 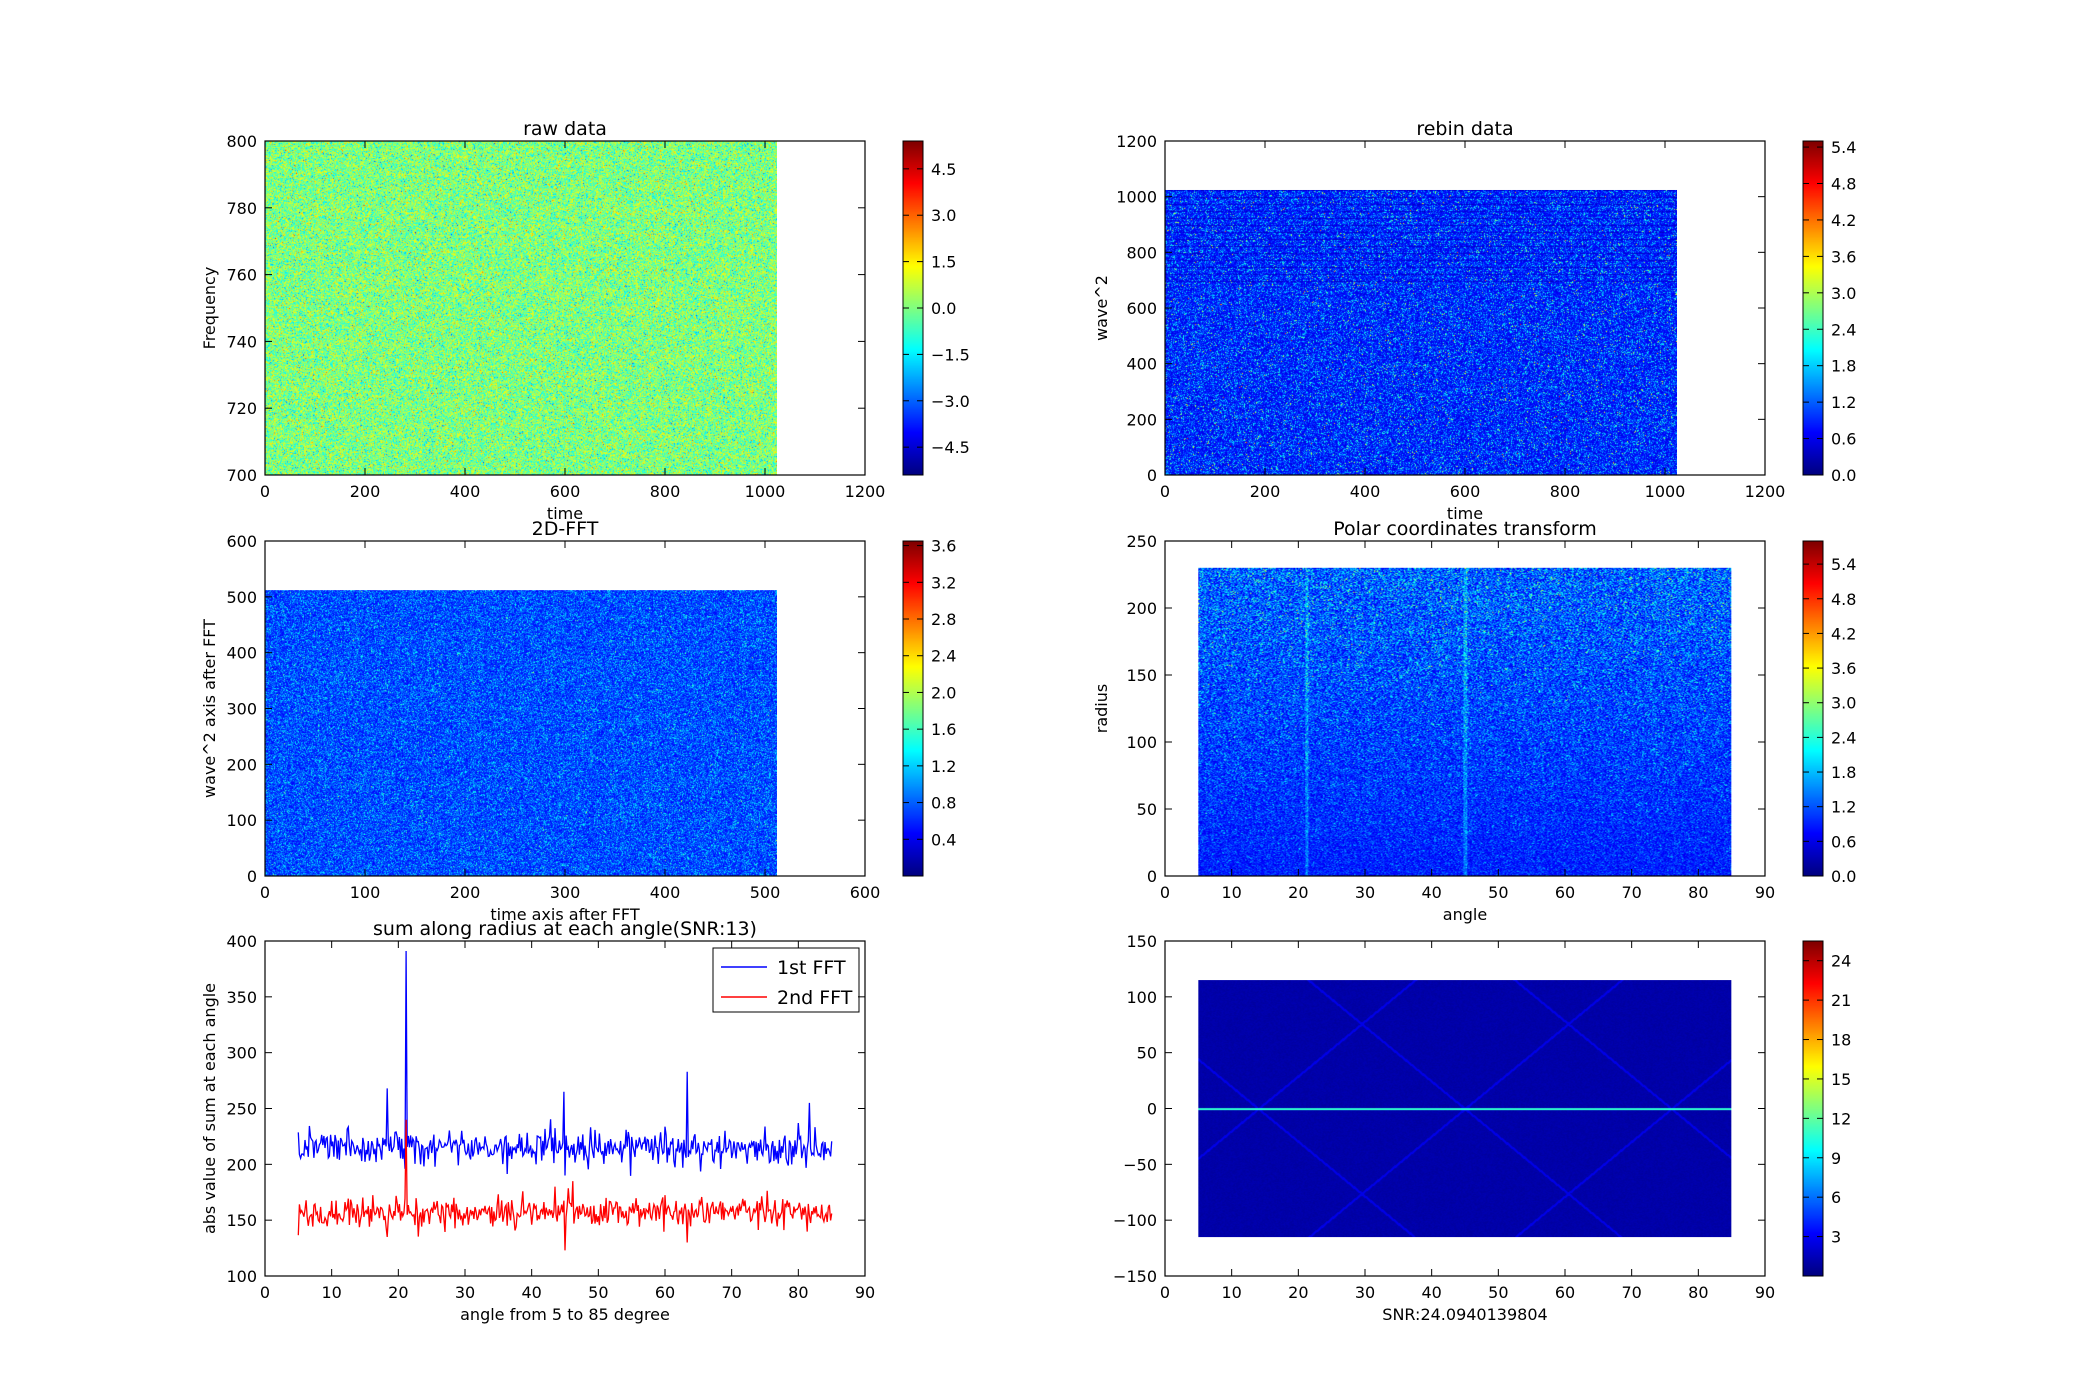 What do you see at coordinates (943, 169) in the screenshot?
I see `colorbar-tick-label: 4.5` at bounding box center [943, 169].